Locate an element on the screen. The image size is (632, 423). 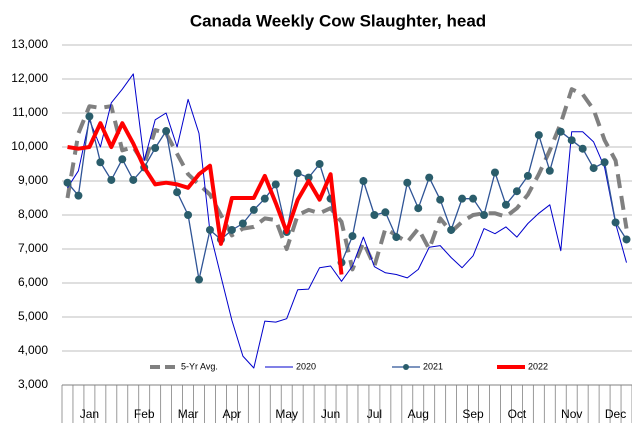
legend: 5-Yr Avg. 2020 2021 2022 is located at coordinates (349, 366).